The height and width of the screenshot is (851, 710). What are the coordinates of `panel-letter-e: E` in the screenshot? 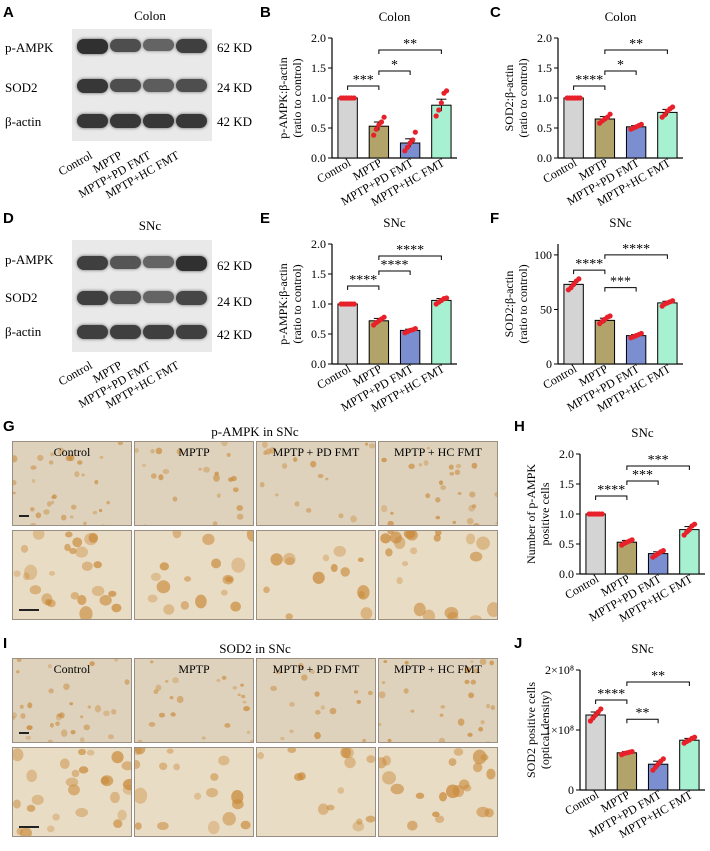 It's located at (265, 218).